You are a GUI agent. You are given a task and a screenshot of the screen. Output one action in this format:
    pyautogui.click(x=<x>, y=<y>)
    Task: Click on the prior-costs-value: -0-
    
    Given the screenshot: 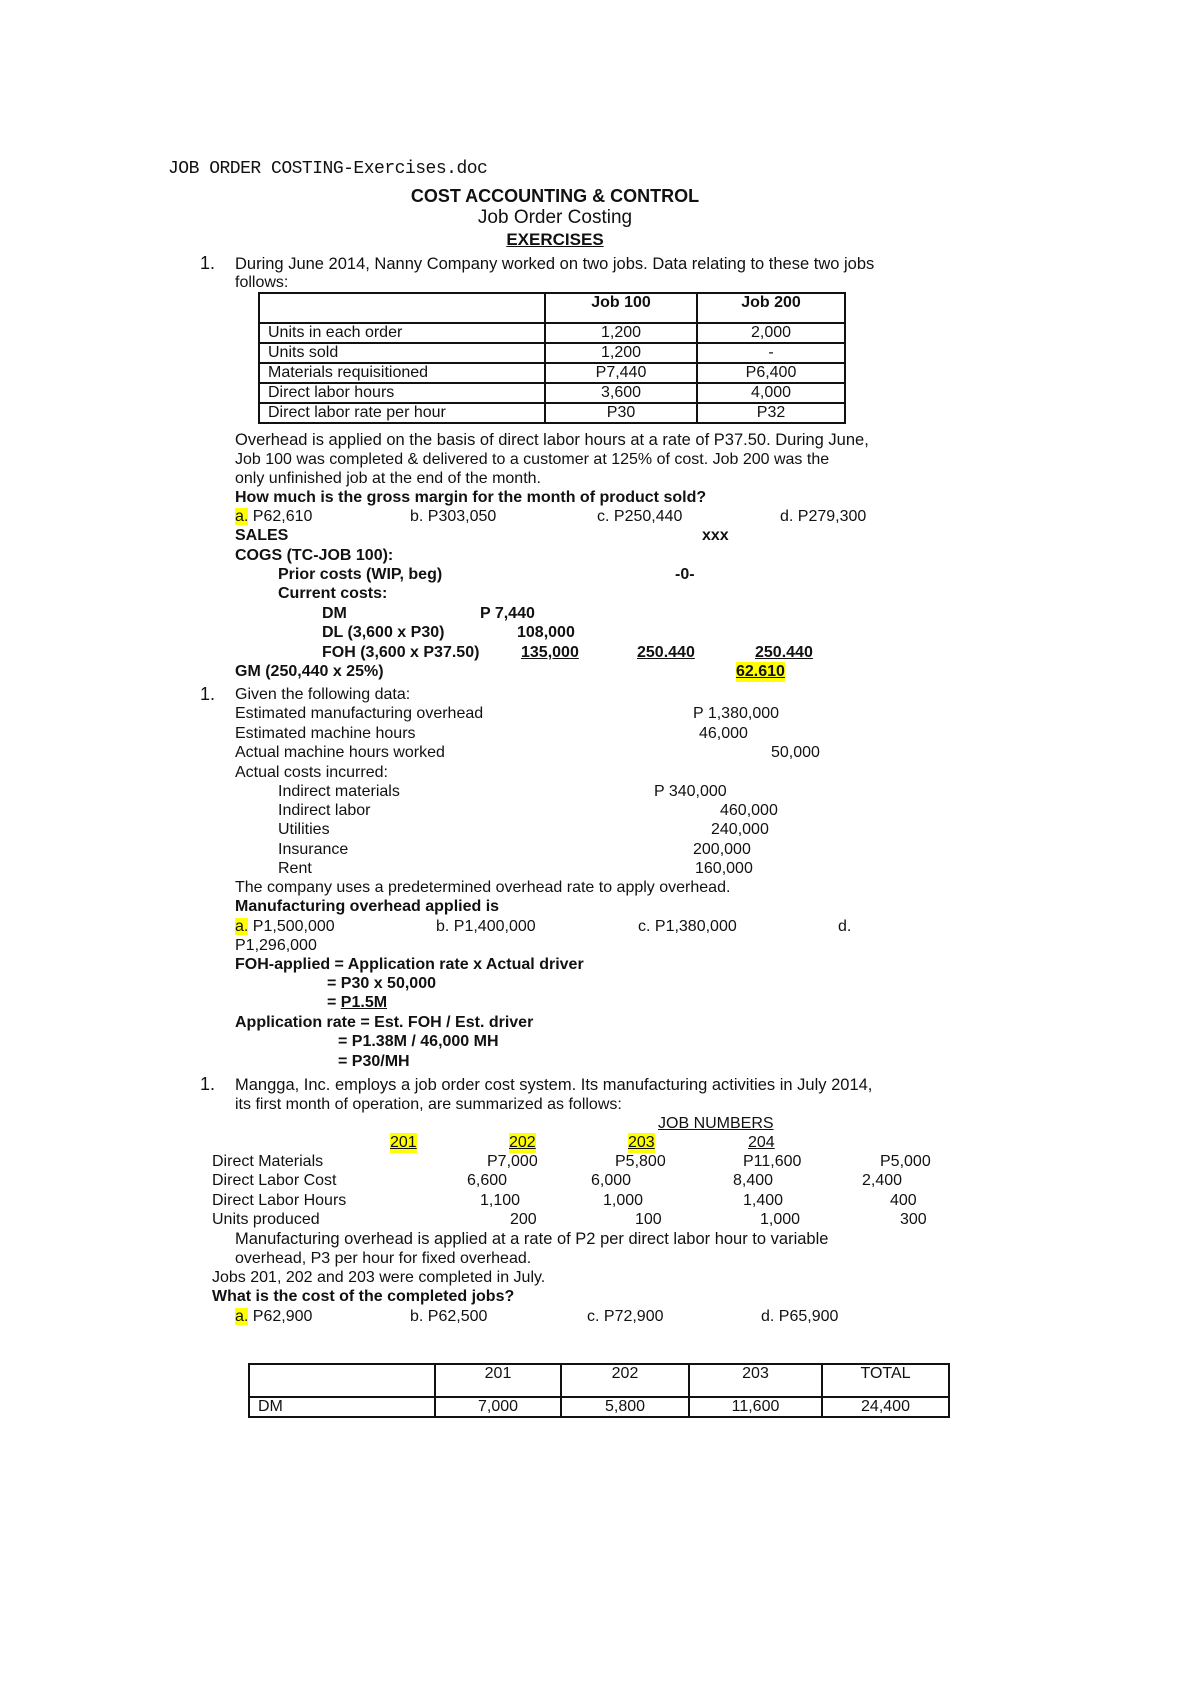 What is the action you would take?
    pyautogui.click(x=685, y=574)
    